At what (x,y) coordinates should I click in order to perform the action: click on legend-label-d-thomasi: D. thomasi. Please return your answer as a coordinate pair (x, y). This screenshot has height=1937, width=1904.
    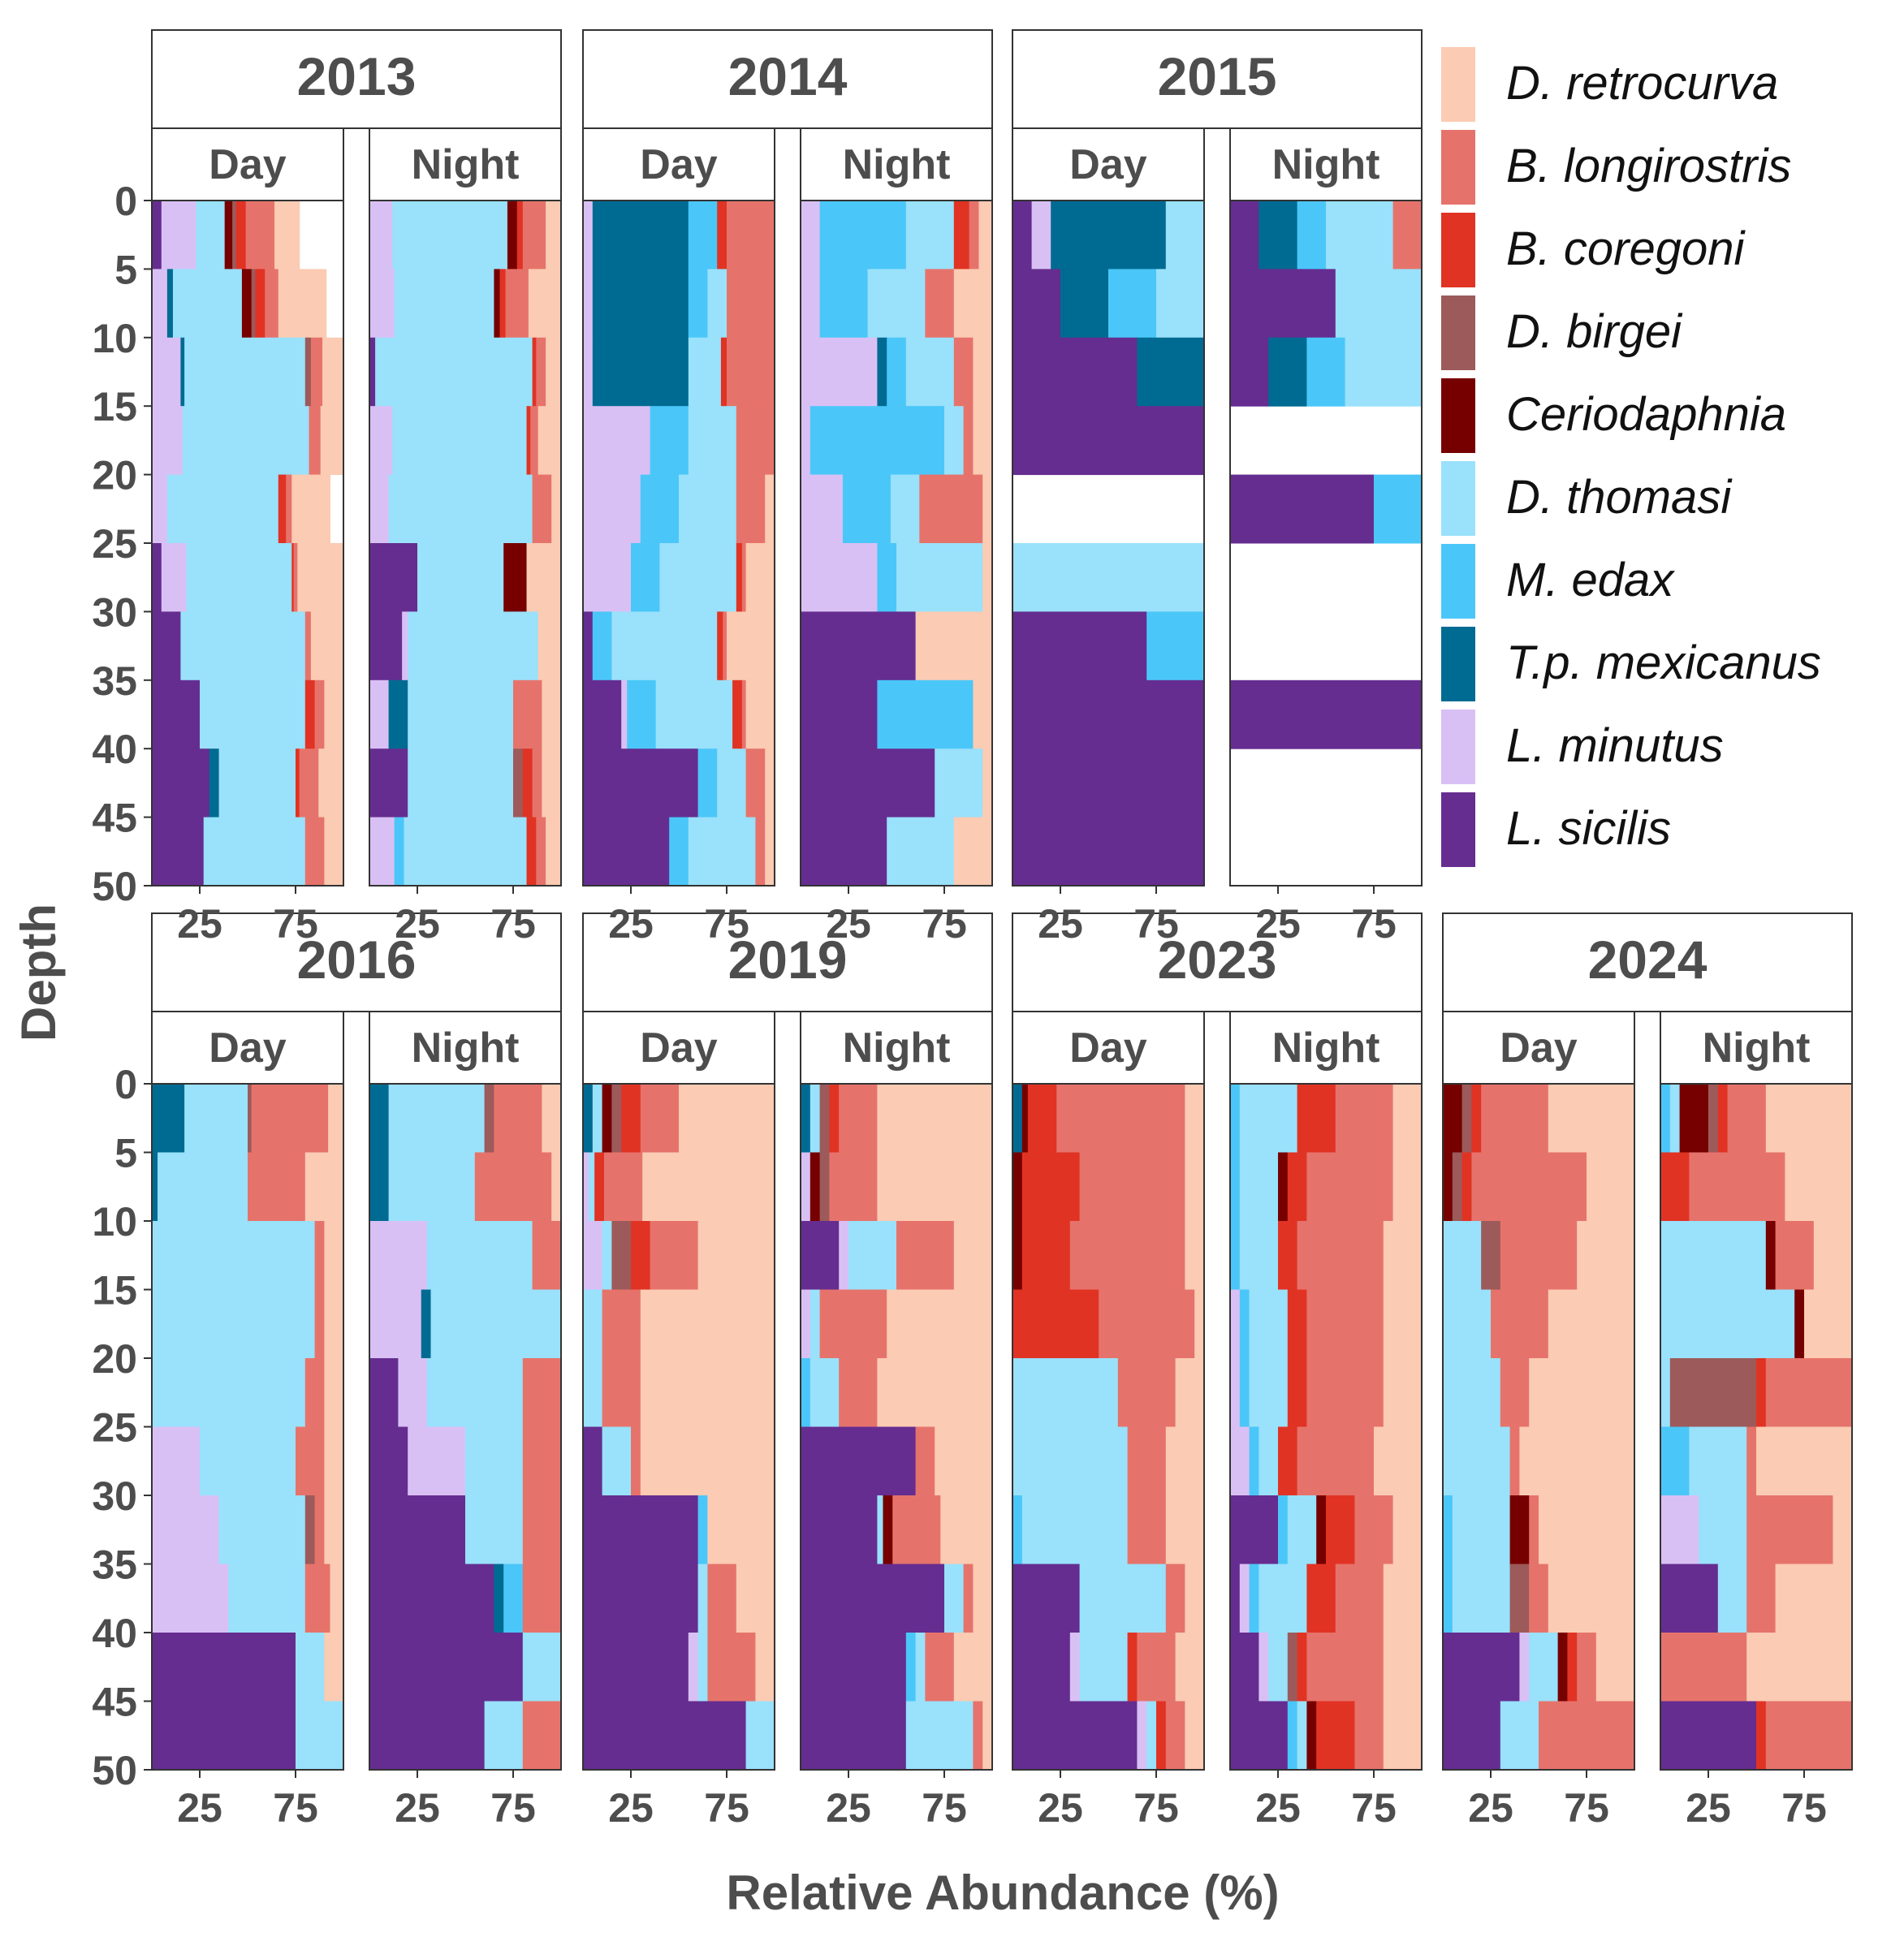
    Looking at the image, I should click on (1619, 498).